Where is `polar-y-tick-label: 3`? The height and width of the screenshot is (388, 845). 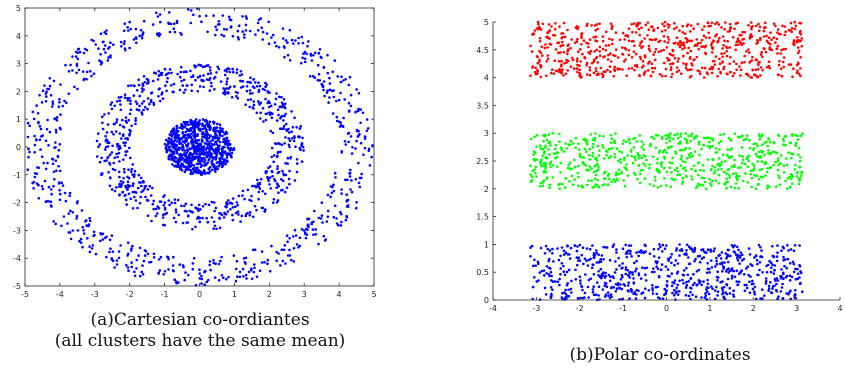 polar-y-tick-label: 3 is located at coordinates (486, 133).